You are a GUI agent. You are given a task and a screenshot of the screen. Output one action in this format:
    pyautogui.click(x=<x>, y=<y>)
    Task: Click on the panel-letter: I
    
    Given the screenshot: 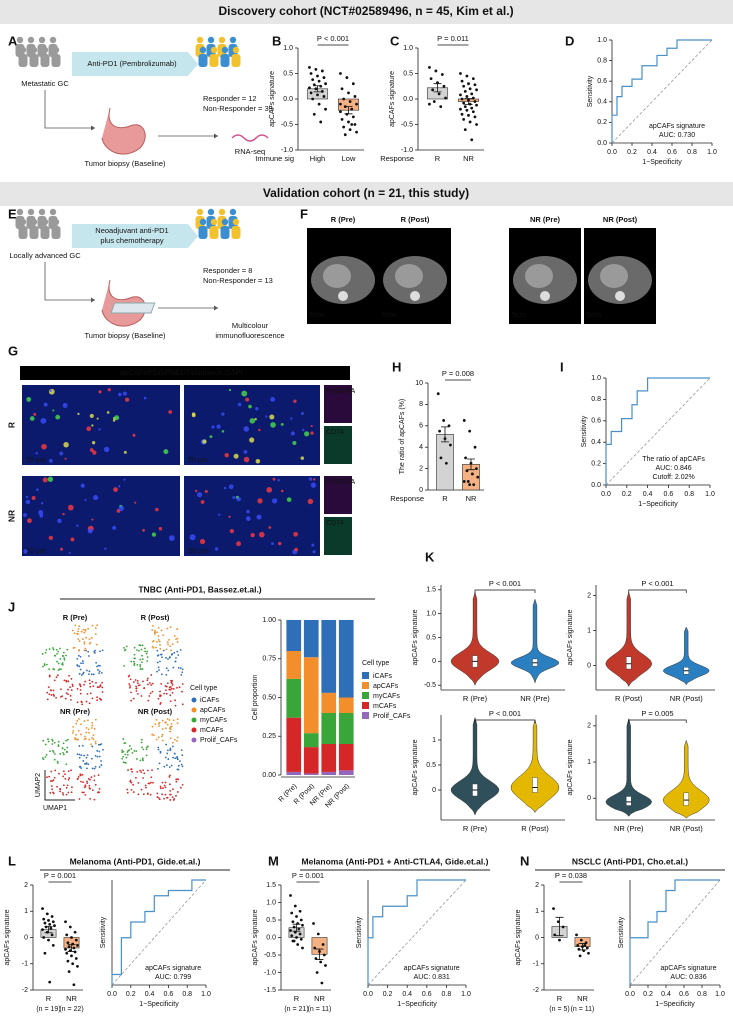 What is the action you would take?
    pyautogui.click(x=562, y=366)
    